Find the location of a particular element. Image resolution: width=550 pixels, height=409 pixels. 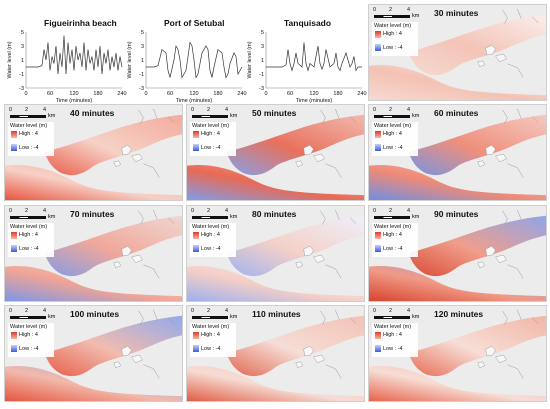

series-line is located at coordinates (194, 60).